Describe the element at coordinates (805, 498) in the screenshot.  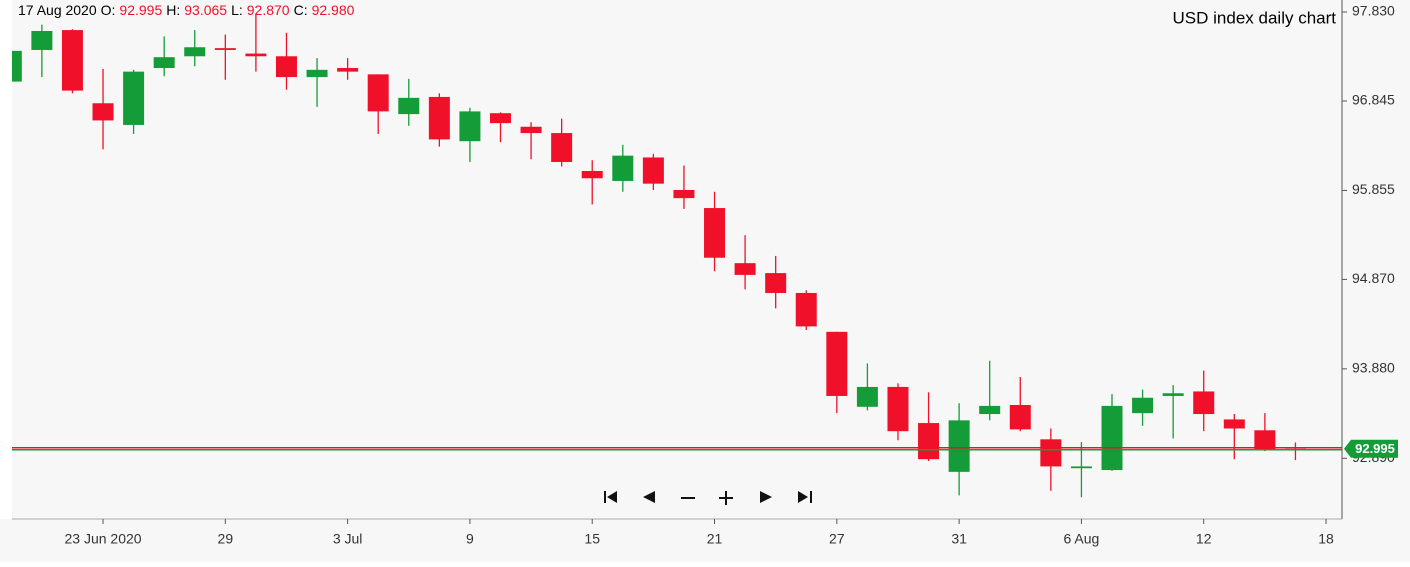
I see `last-button` at that location.